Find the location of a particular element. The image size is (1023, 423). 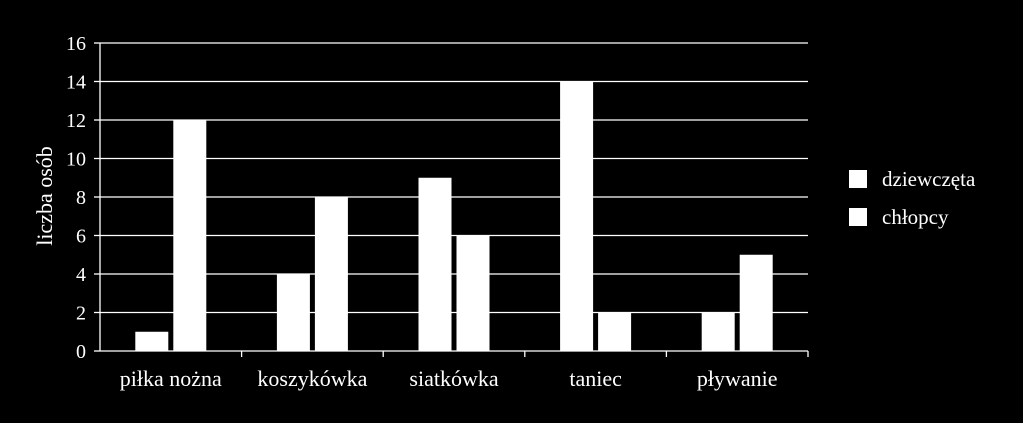

legend-label: dziewczęta is located at coordinates (929, 179).